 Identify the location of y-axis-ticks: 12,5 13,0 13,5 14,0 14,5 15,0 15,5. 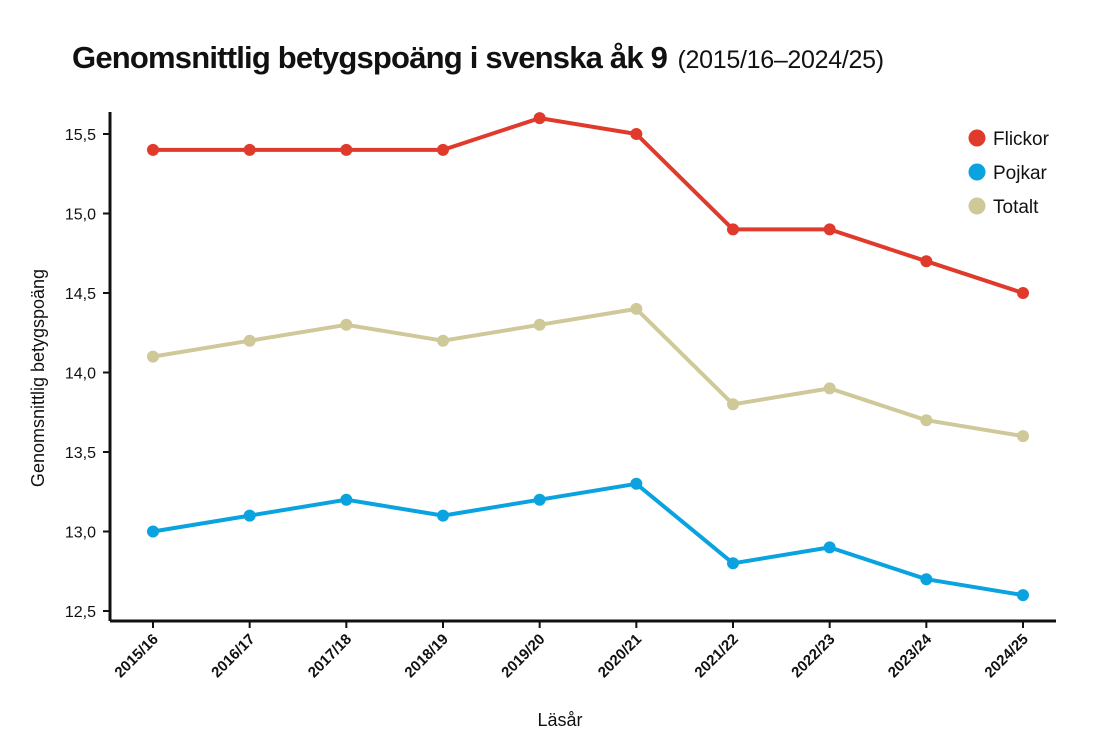
(87, 374).